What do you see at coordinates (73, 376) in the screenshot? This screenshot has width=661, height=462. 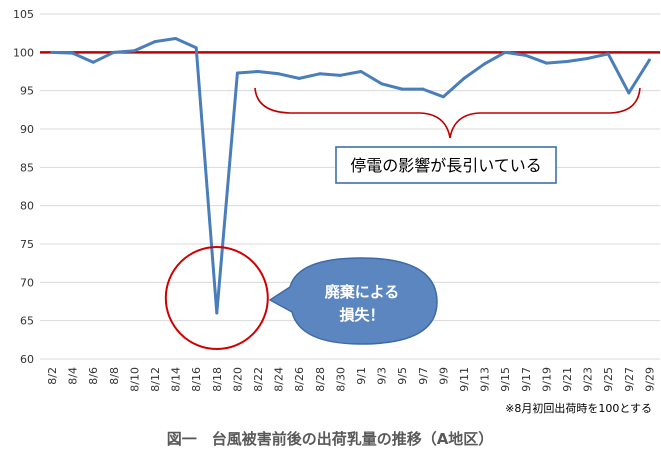 I see `x-tick-label: 8/4` at bounding box center [73, 376].